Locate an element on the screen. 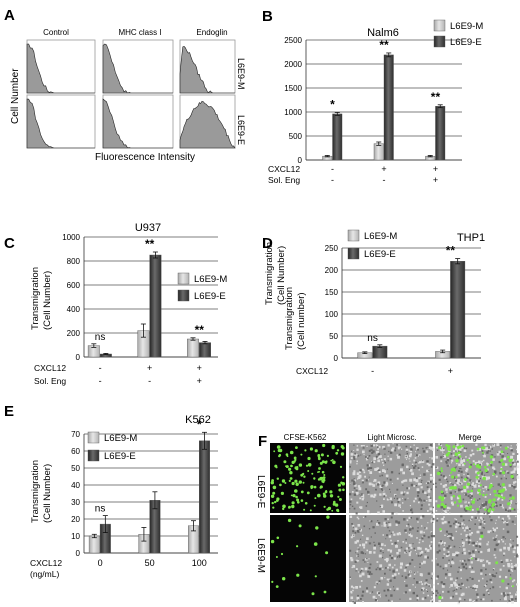 This screenshot has width=520, height=607. significance-label: ns is located at coordinates (100, 509).